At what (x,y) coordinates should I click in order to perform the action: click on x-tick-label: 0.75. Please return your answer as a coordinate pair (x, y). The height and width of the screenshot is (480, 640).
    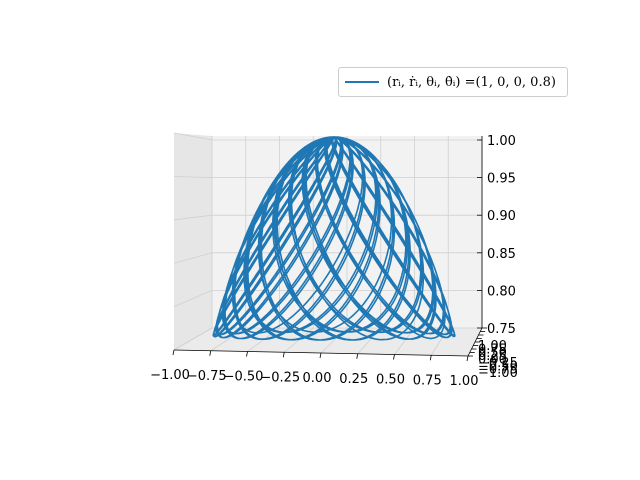
    Looking at the image, I should click on (427, 380).